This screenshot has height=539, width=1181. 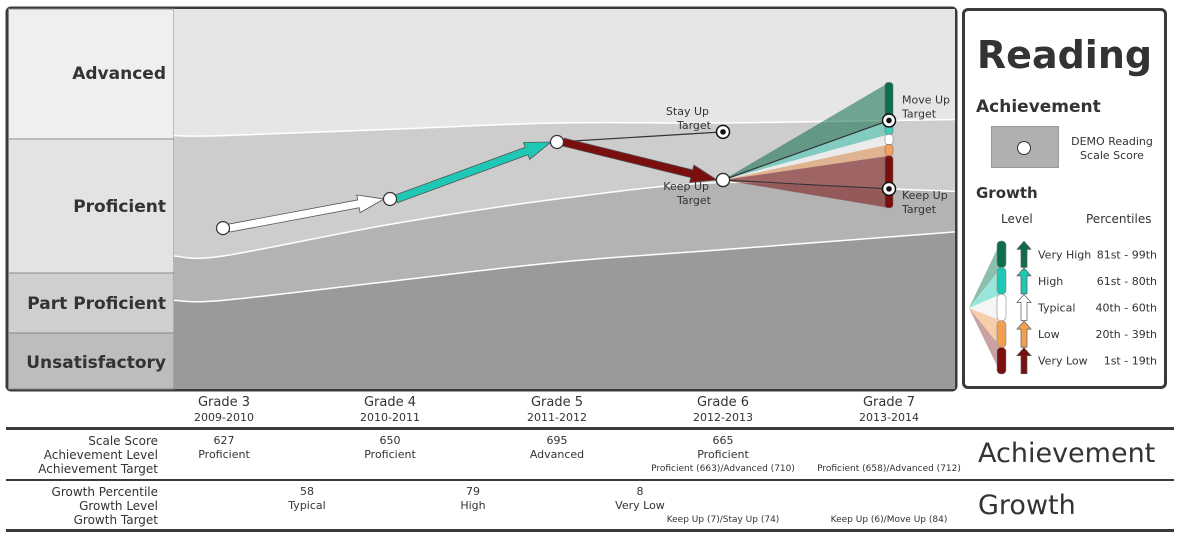 What do you see at coordinates (224, 440) in the screenshot?
I see `cell-scale-score: 627` at bounding box center [224, 440].